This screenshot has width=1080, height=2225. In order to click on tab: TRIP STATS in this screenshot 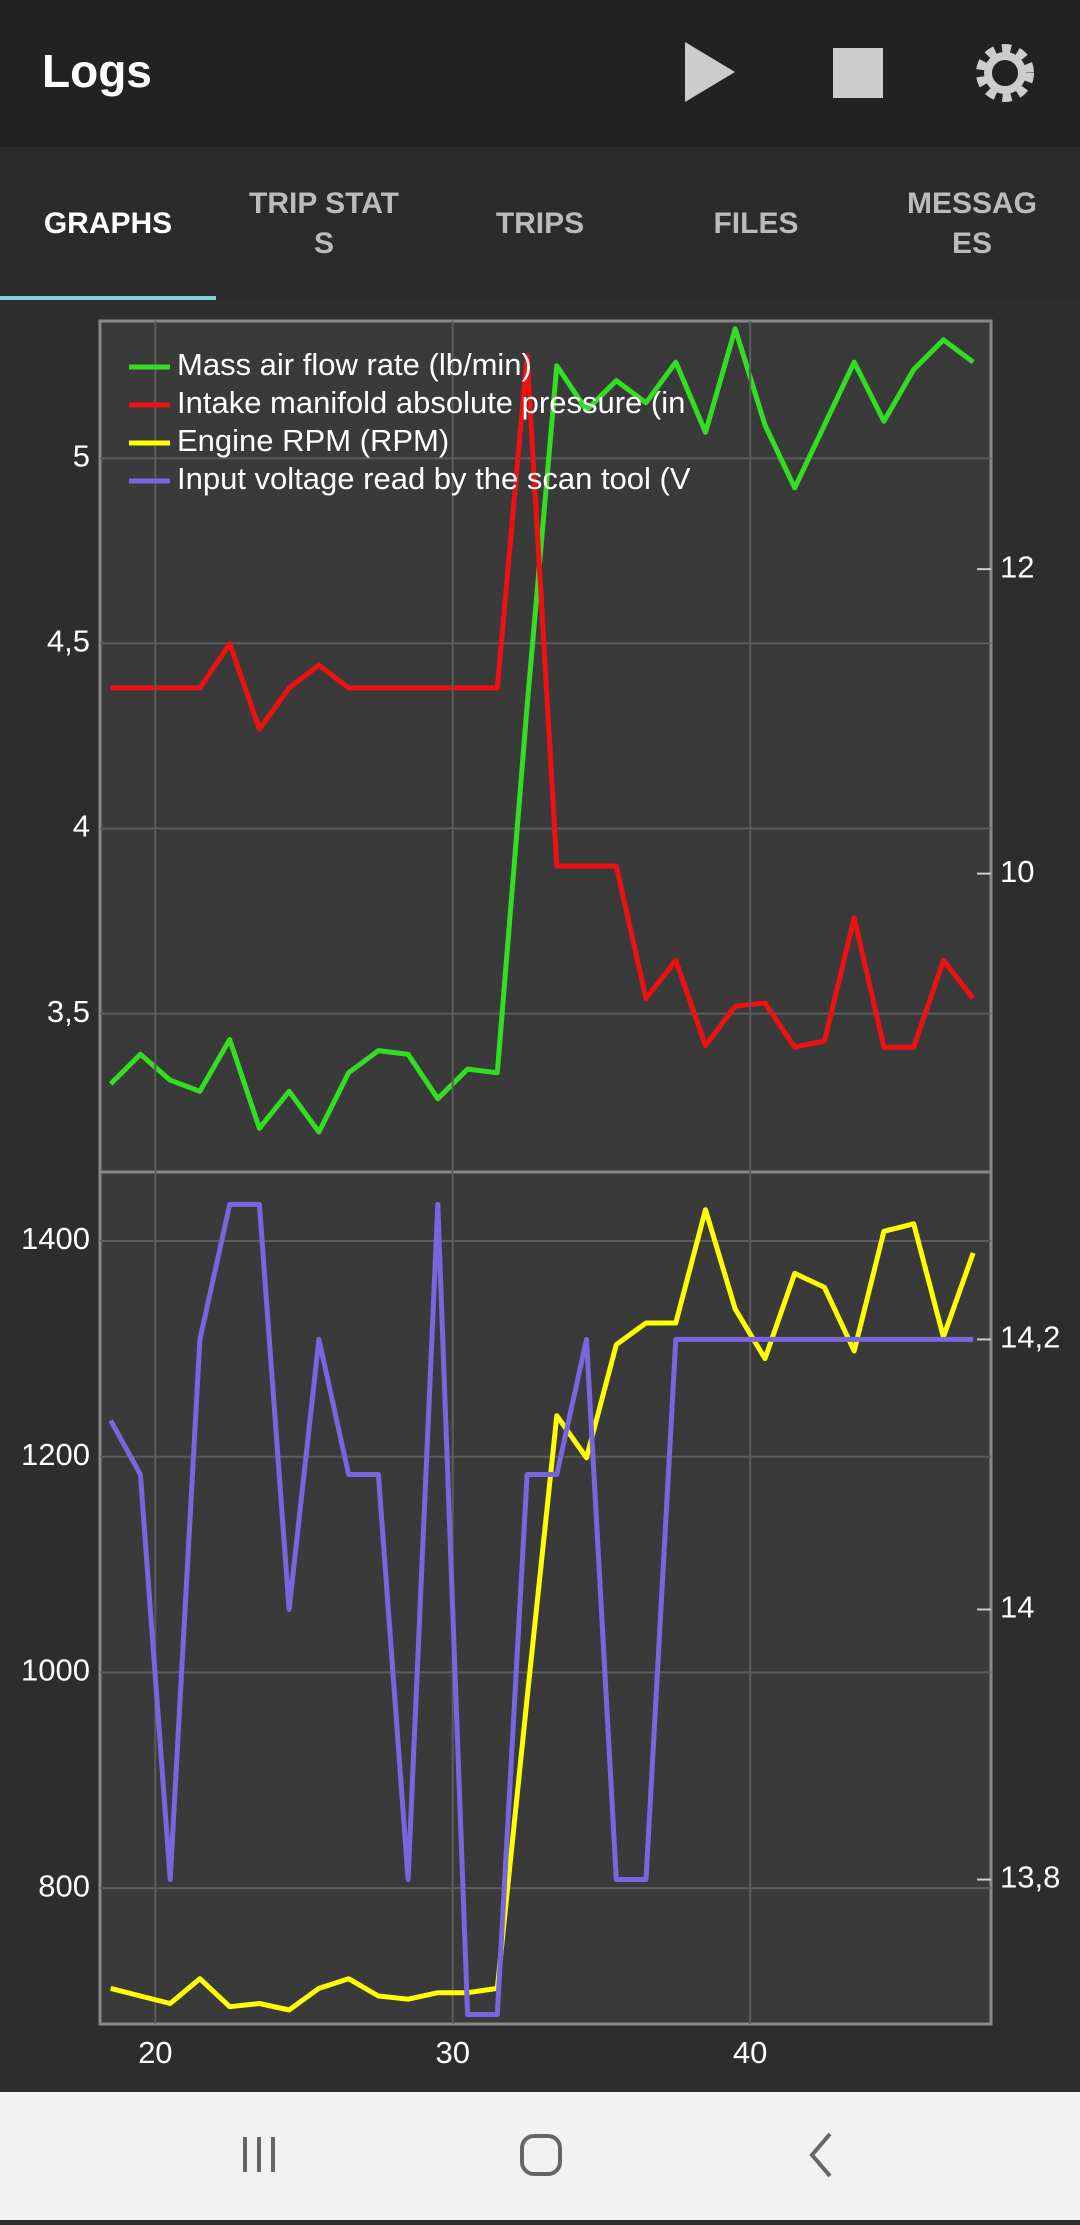, I will do `click(324, 223)`.